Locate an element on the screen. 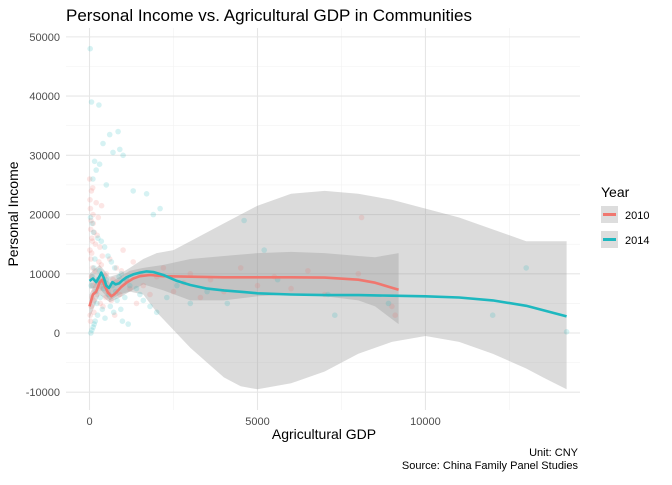  legend-title: Year is located at coordinates (615, 192).